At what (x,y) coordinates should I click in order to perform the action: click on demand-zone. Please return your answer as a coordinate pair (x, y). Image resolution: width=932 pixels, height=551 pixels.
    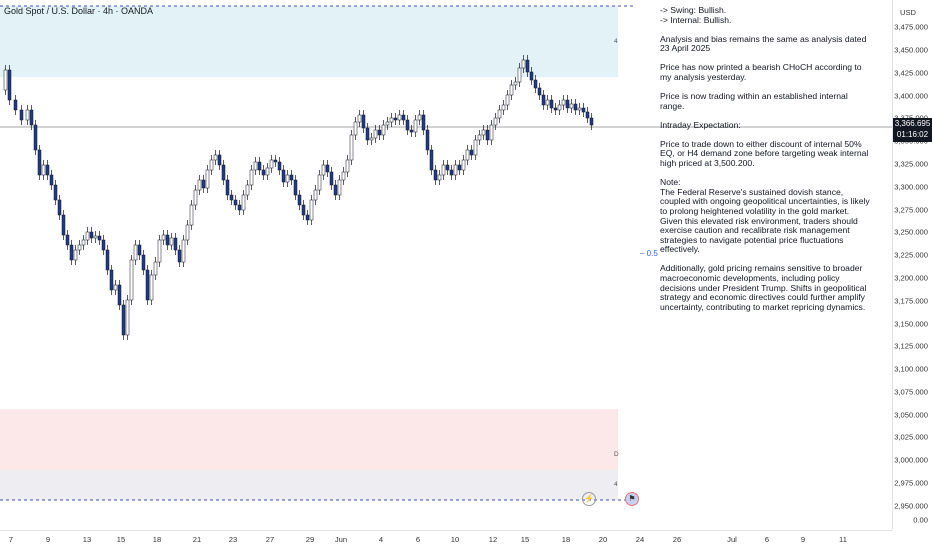
    Looking at the image, I should click on (309, 439).